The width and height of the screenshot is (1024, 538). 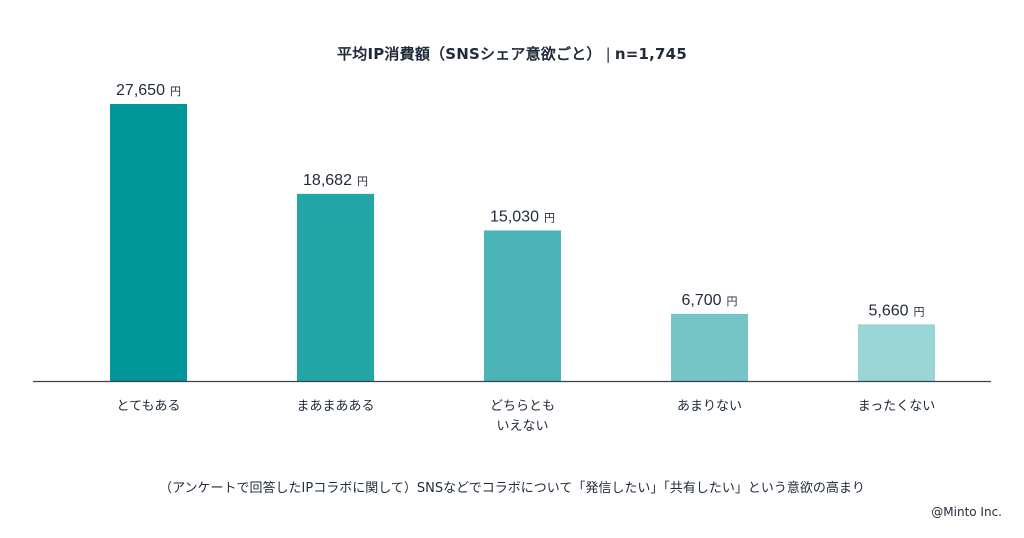 What do you see at coordinates (522, 416) in the screenshot?
I see `category-label-3: どちらともいえない` at bounding box center [522, 416].